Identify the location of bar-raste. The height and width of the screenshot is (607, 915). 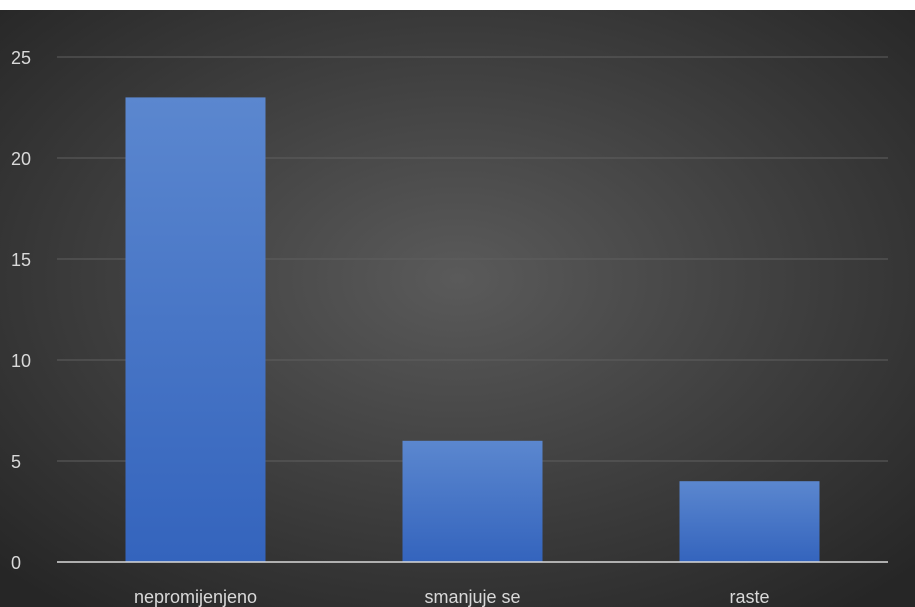
(749, 521).